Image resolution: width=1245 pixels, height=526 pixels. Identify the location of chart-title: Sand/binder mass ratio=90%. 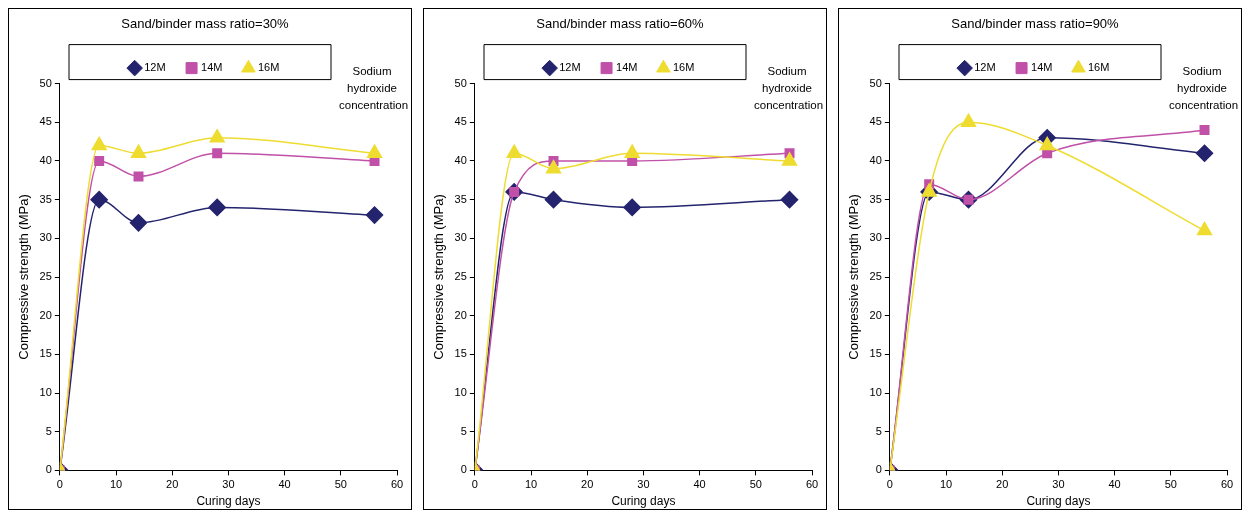
(1035, 24).